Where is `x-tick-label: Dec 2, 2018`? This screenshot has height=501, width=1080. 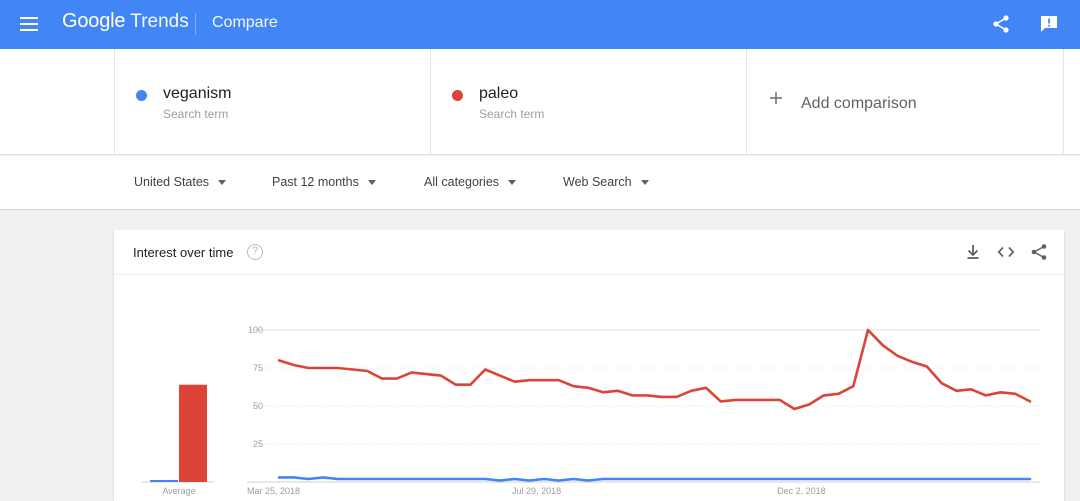 x-tick-label: Dec 2, 2018 is located at coordinates (801, 491).